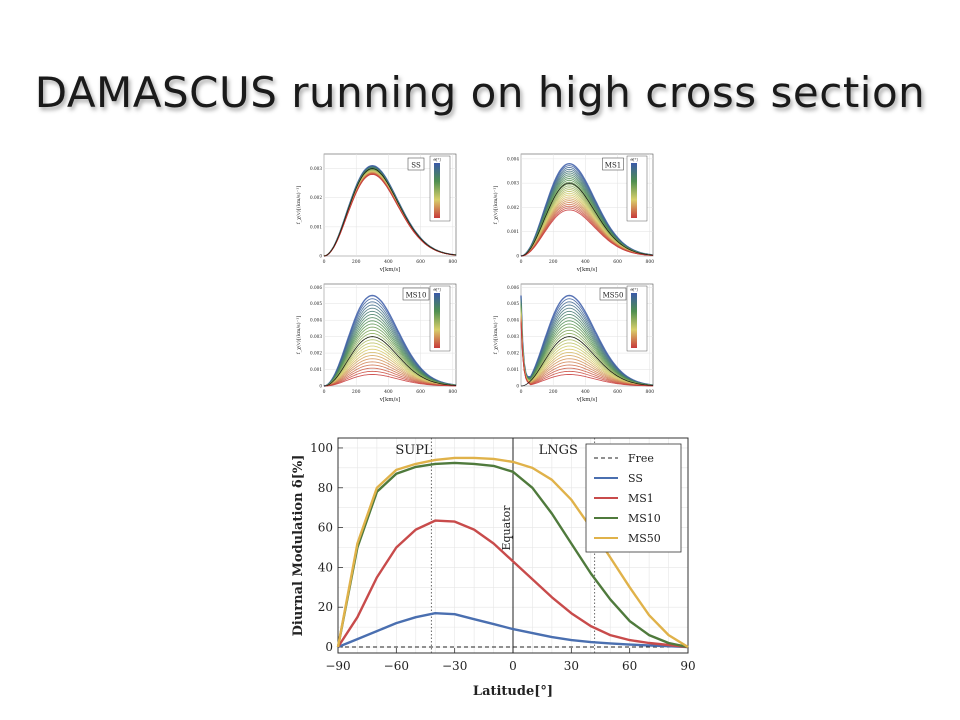  What do you see at coordinates (571, 666) in the screenshot?
I see `x-tick-label: 30` at bounding box center [571, 666].